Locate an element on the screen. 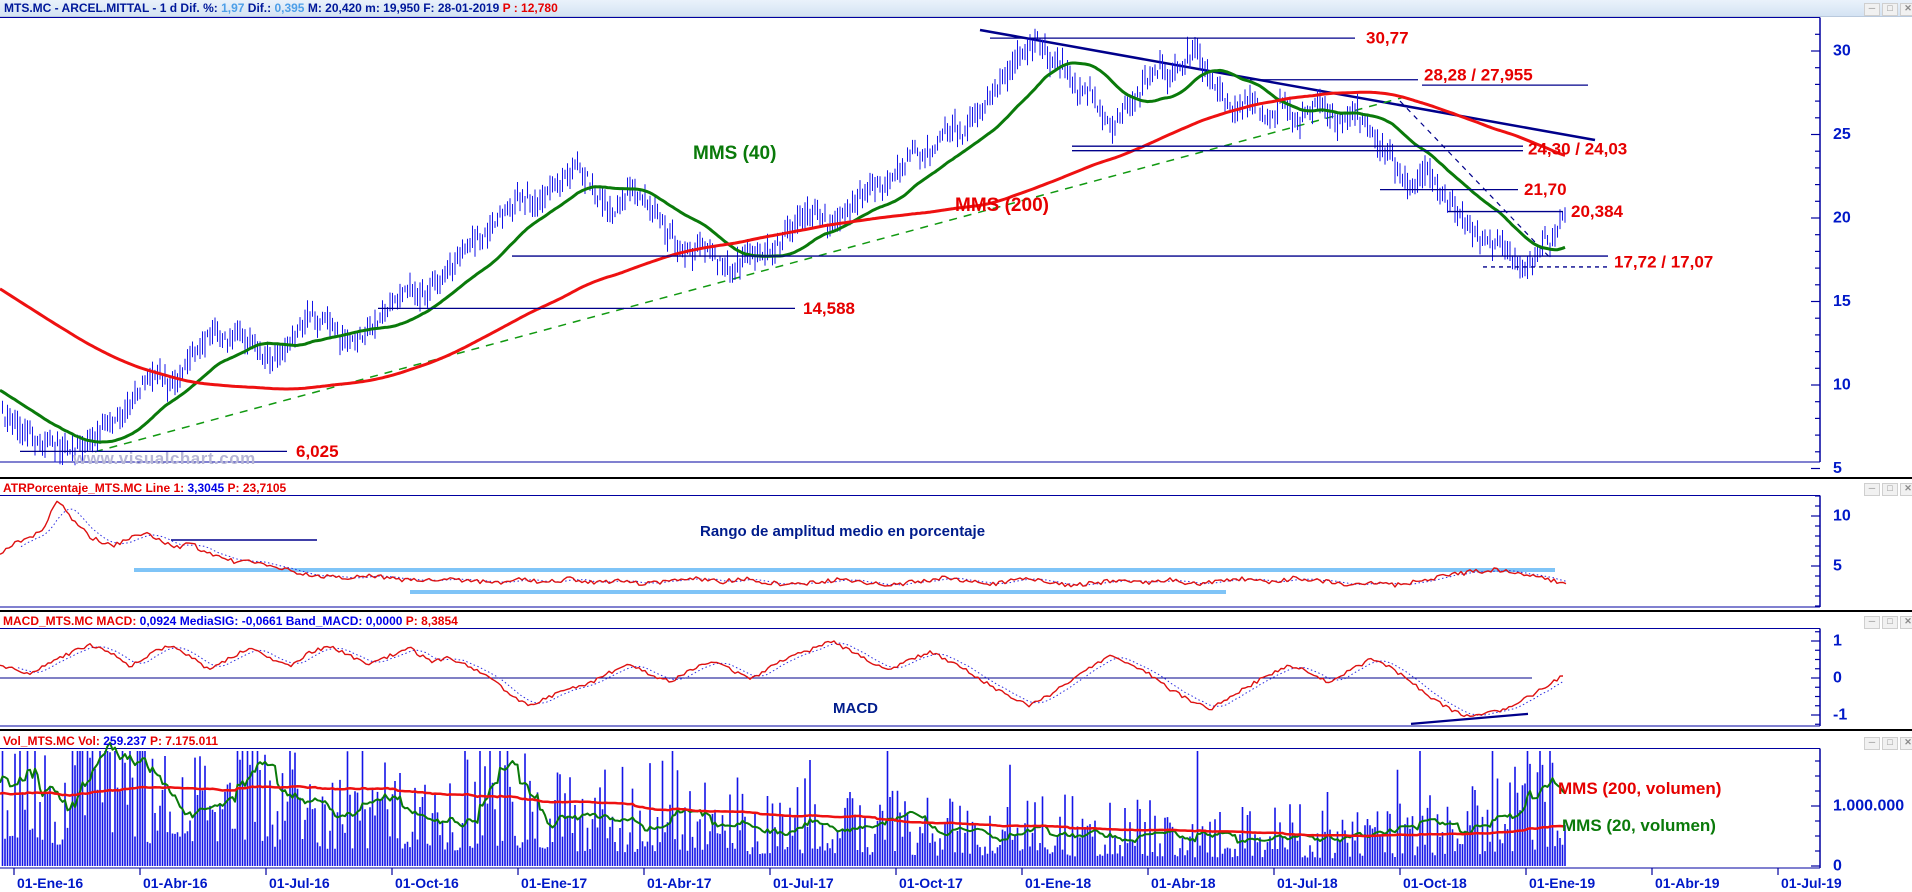 This screenshot has width=1912, height=892. x-axis-label: 01-Ene-17 is located at coordinates (554, 883).